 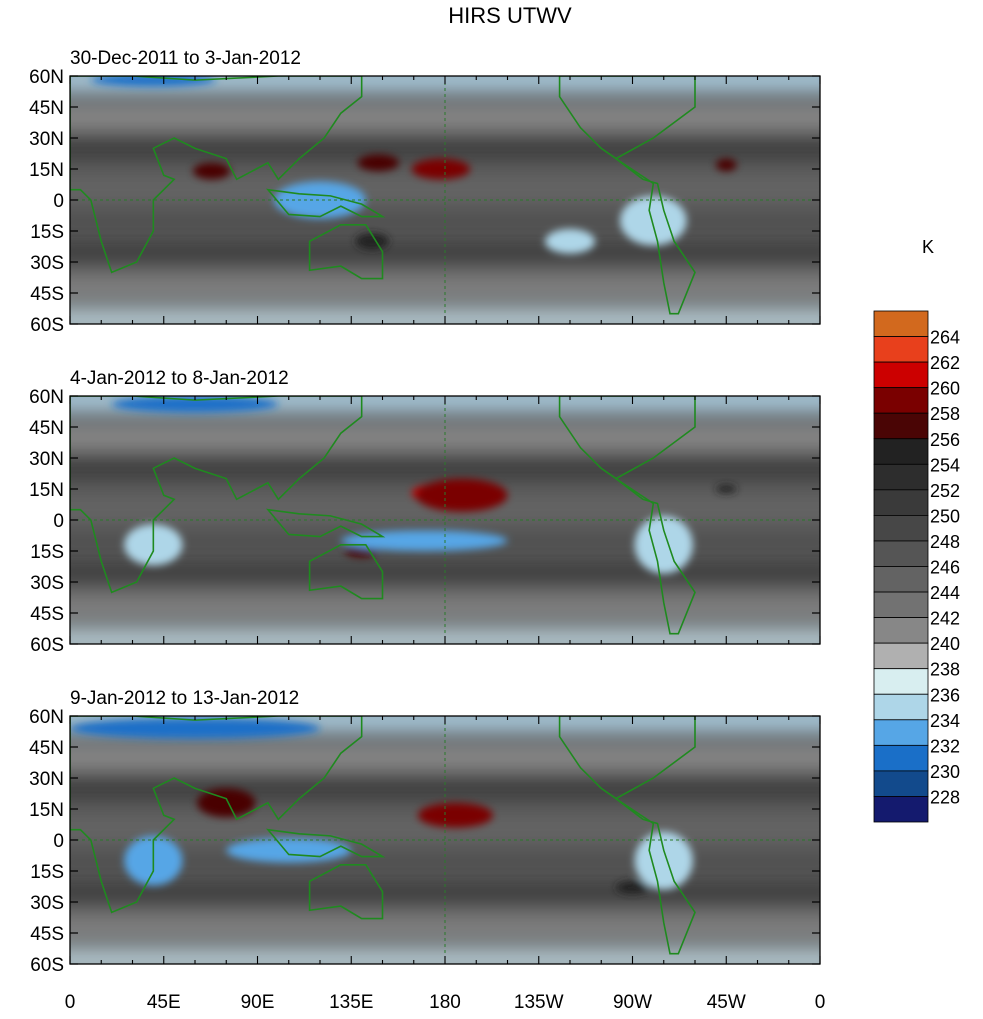 I want to click on colorbar-label: 250, so click(x=945, y=516).